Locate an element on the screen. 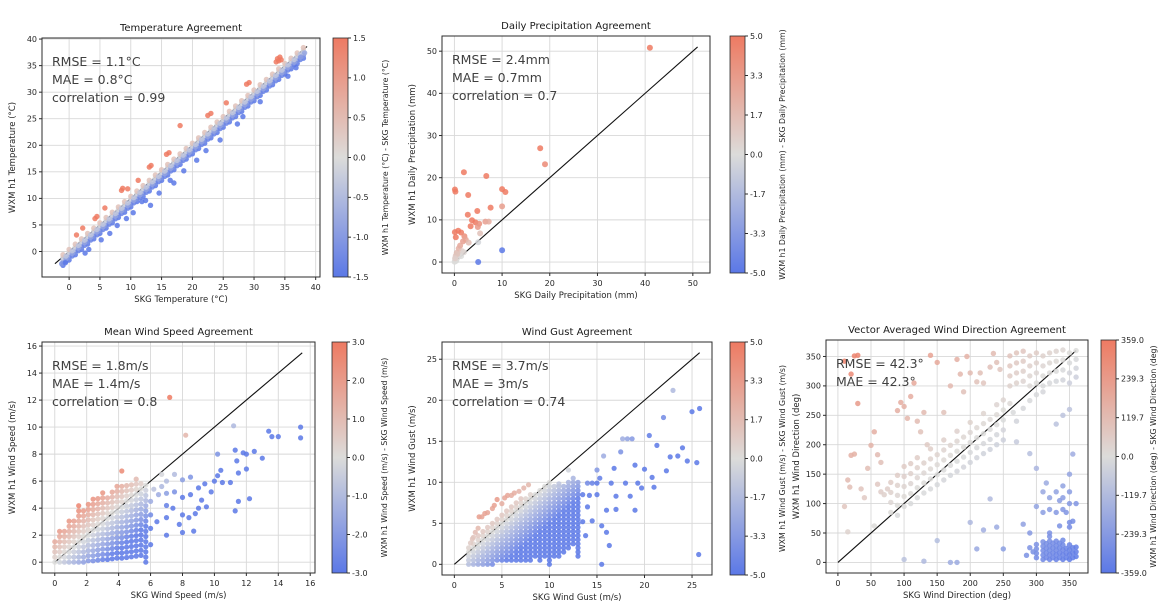  colorbar-tick-label: -119.7 is located at coordinates (1134, 495).